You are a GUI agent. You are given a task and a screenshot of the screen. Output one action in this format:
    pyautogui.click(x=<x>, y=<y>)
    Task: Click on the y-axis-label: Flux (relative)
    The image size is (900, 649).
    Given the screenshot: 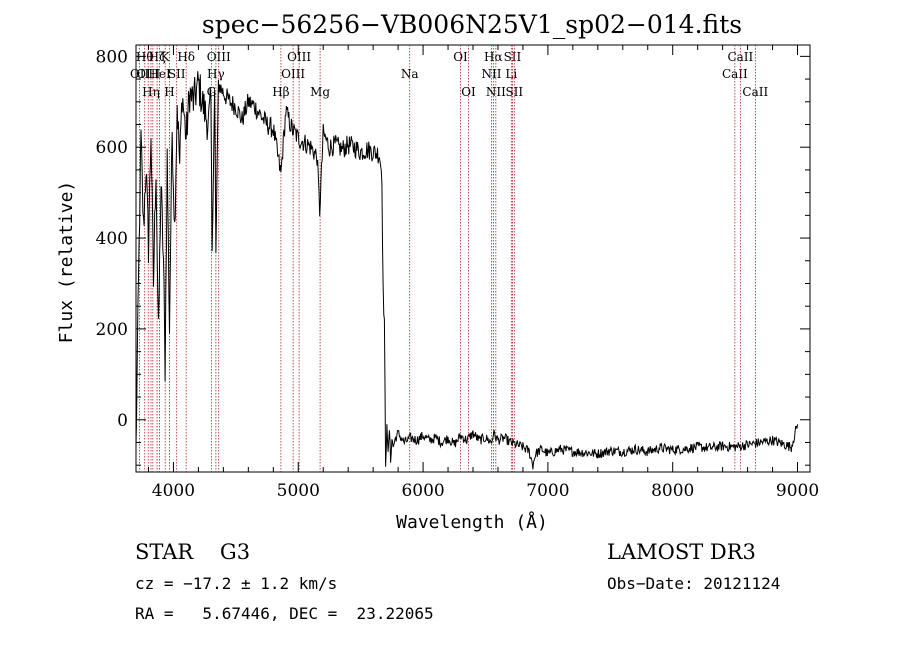 What is the action you would take?
    pyautogui.click(x=66, y=262)
    